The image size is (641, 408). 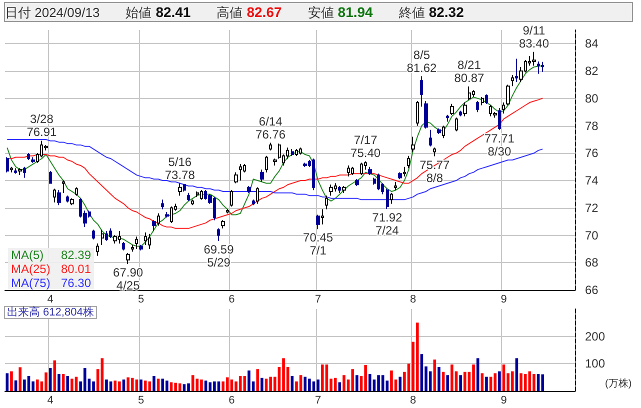 I want to click on y-tick-label: 80, so click(x=592, y=98).